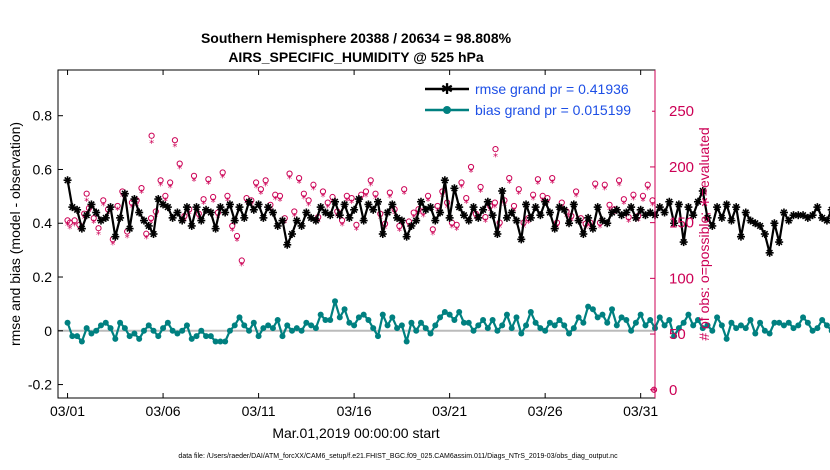  What do you see at coordinates (67, 411) in the screenshot?
I see `x-tick-label: 03/01` at bounding box center [67, 411].